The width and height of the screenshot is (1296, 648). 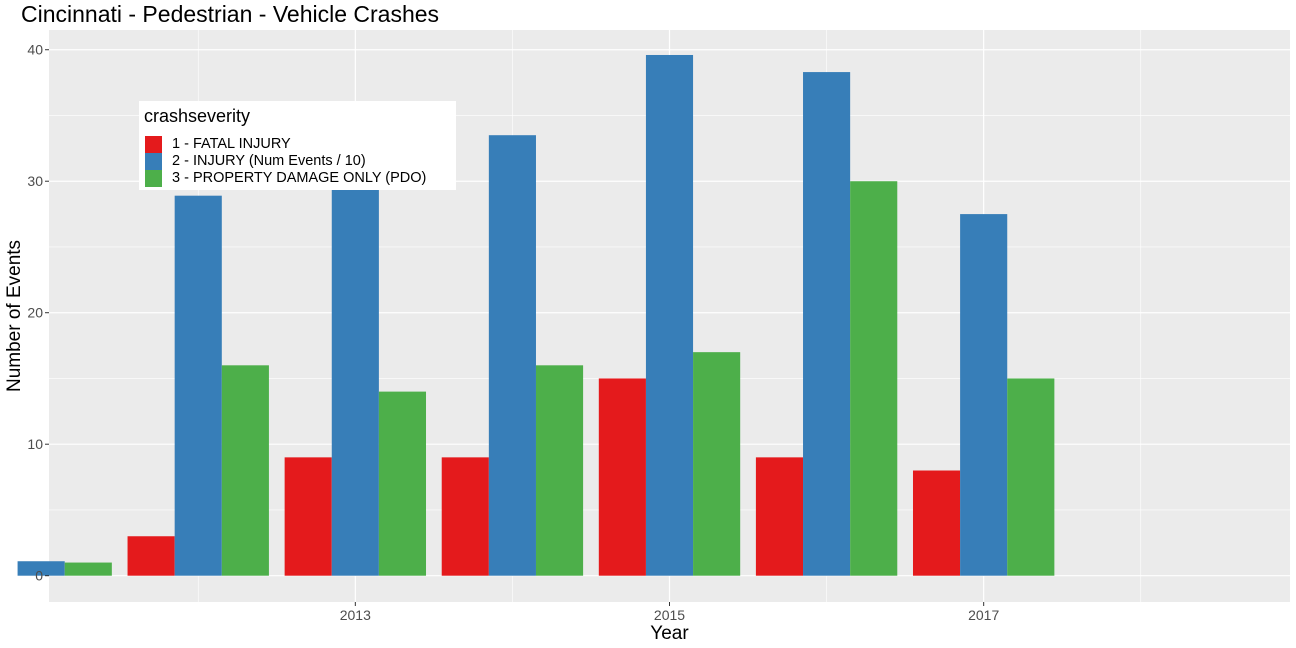 I want to click on legend-item-fatal: 1 - FATAL INJURY, so click(x=218, y=144).